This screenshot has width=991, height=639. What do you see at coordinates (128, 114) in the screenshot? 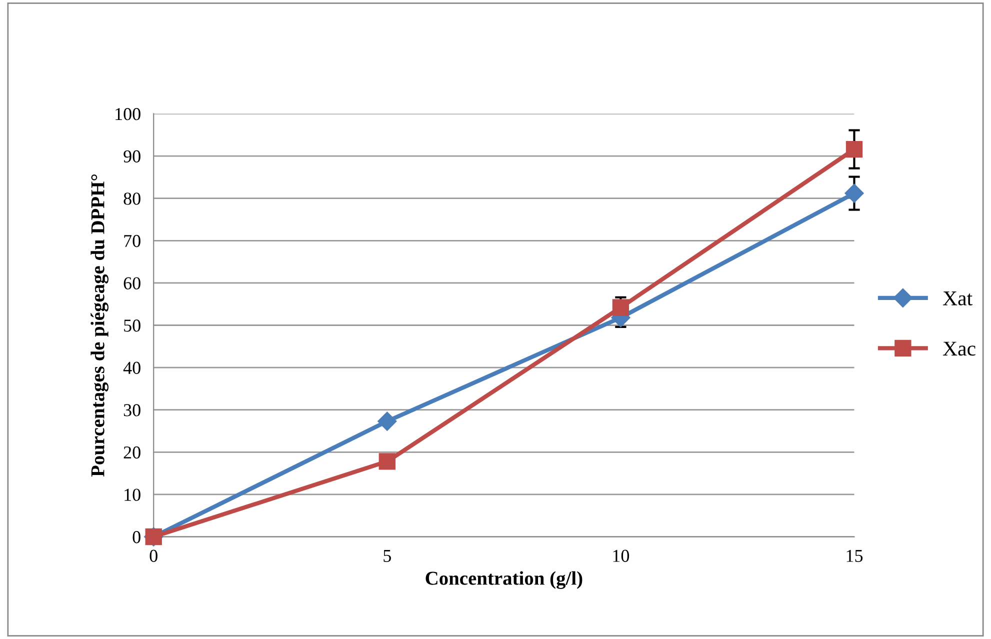
I see `y-tick-label: 100` at bounding box center [128, 114].